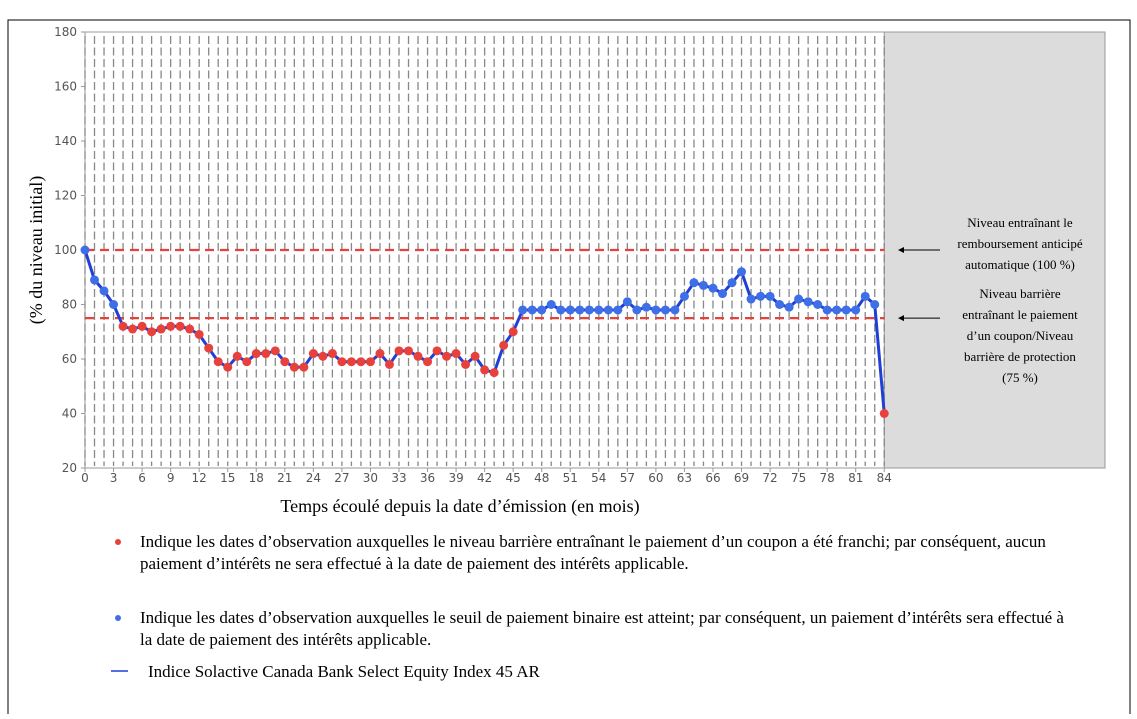  I want to click on x-tick-label: 6, so click(142, 478).